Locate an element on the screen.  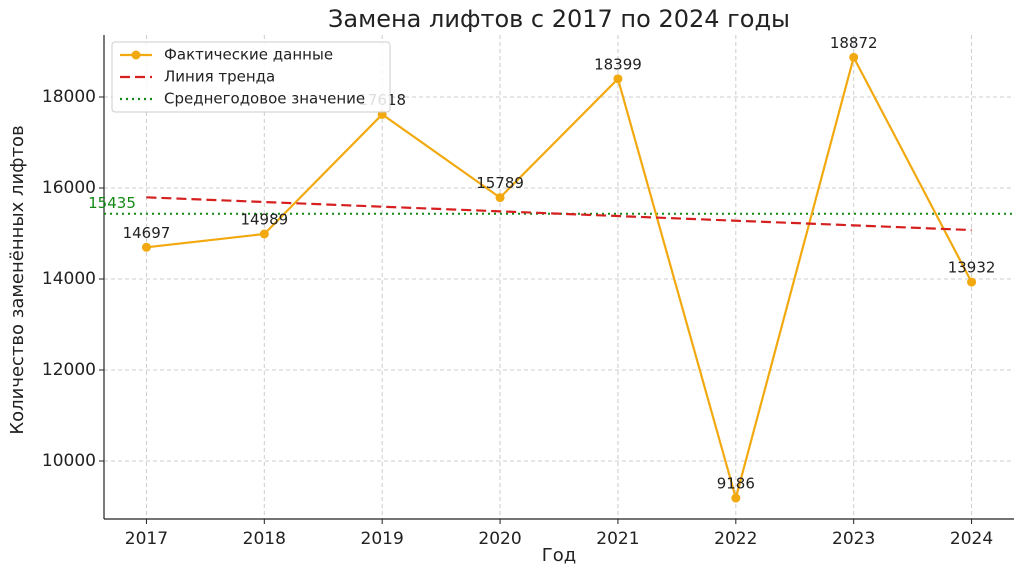
y-axis-label: Количество заменённых лифтов is located at coordinates (17, 279).